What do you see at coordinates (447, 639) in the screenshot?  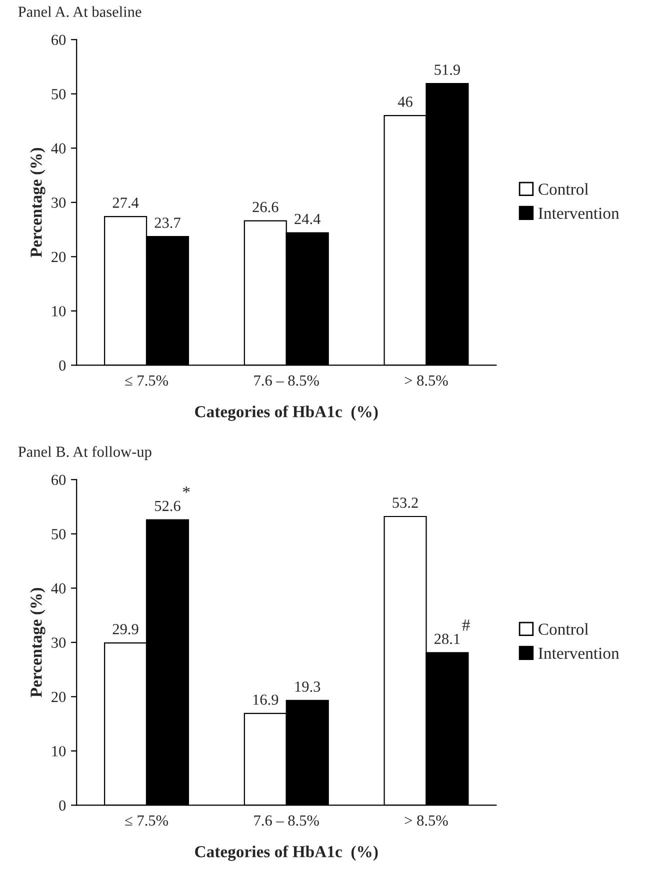 I see `data-label: 28.1` at bounding box center [447, 639].